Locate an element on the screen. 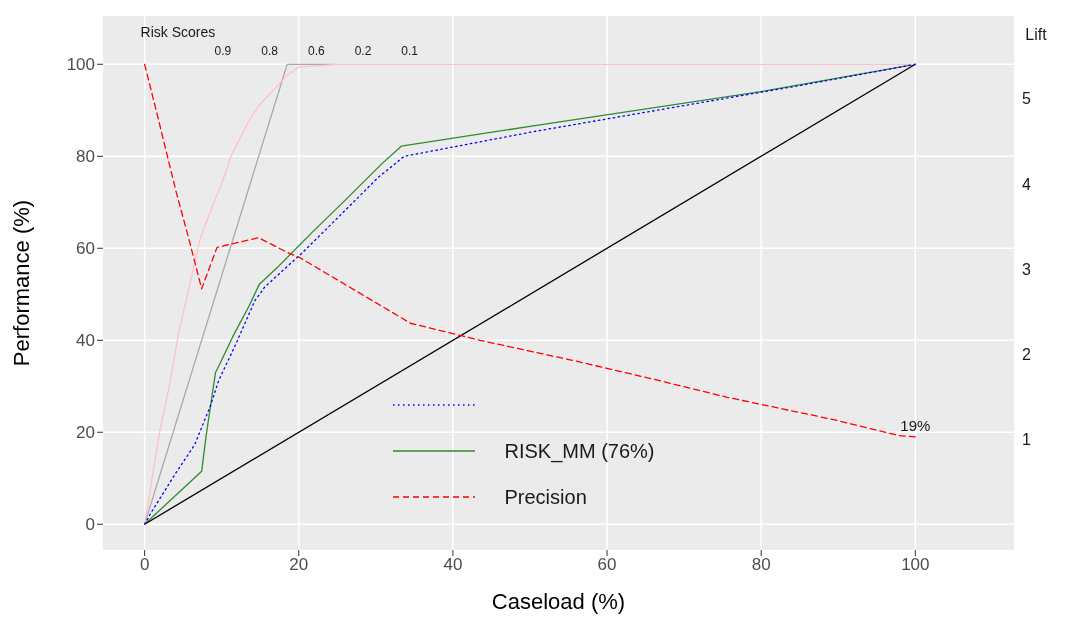  legend-label: RISK_MM (76%) is located at coordinates (579, 451).